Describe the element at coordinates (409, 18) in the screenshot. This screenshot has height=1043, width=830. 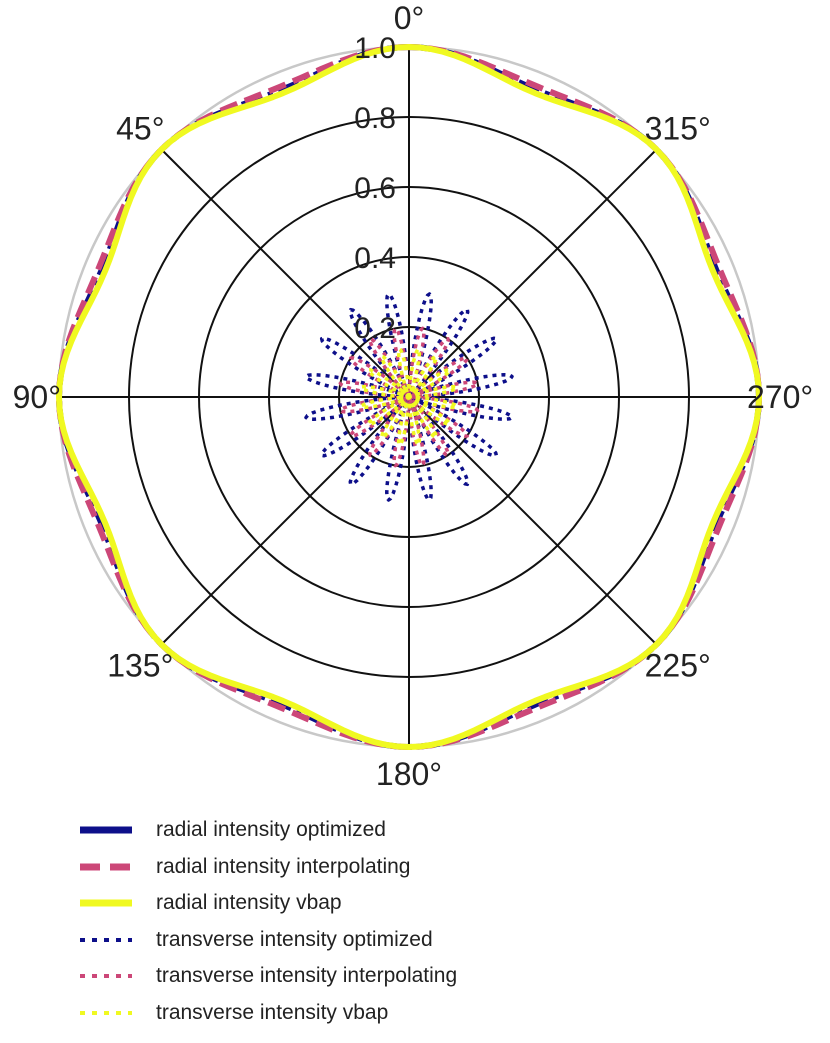
I see `angle-tick-label: 0°` at that location.